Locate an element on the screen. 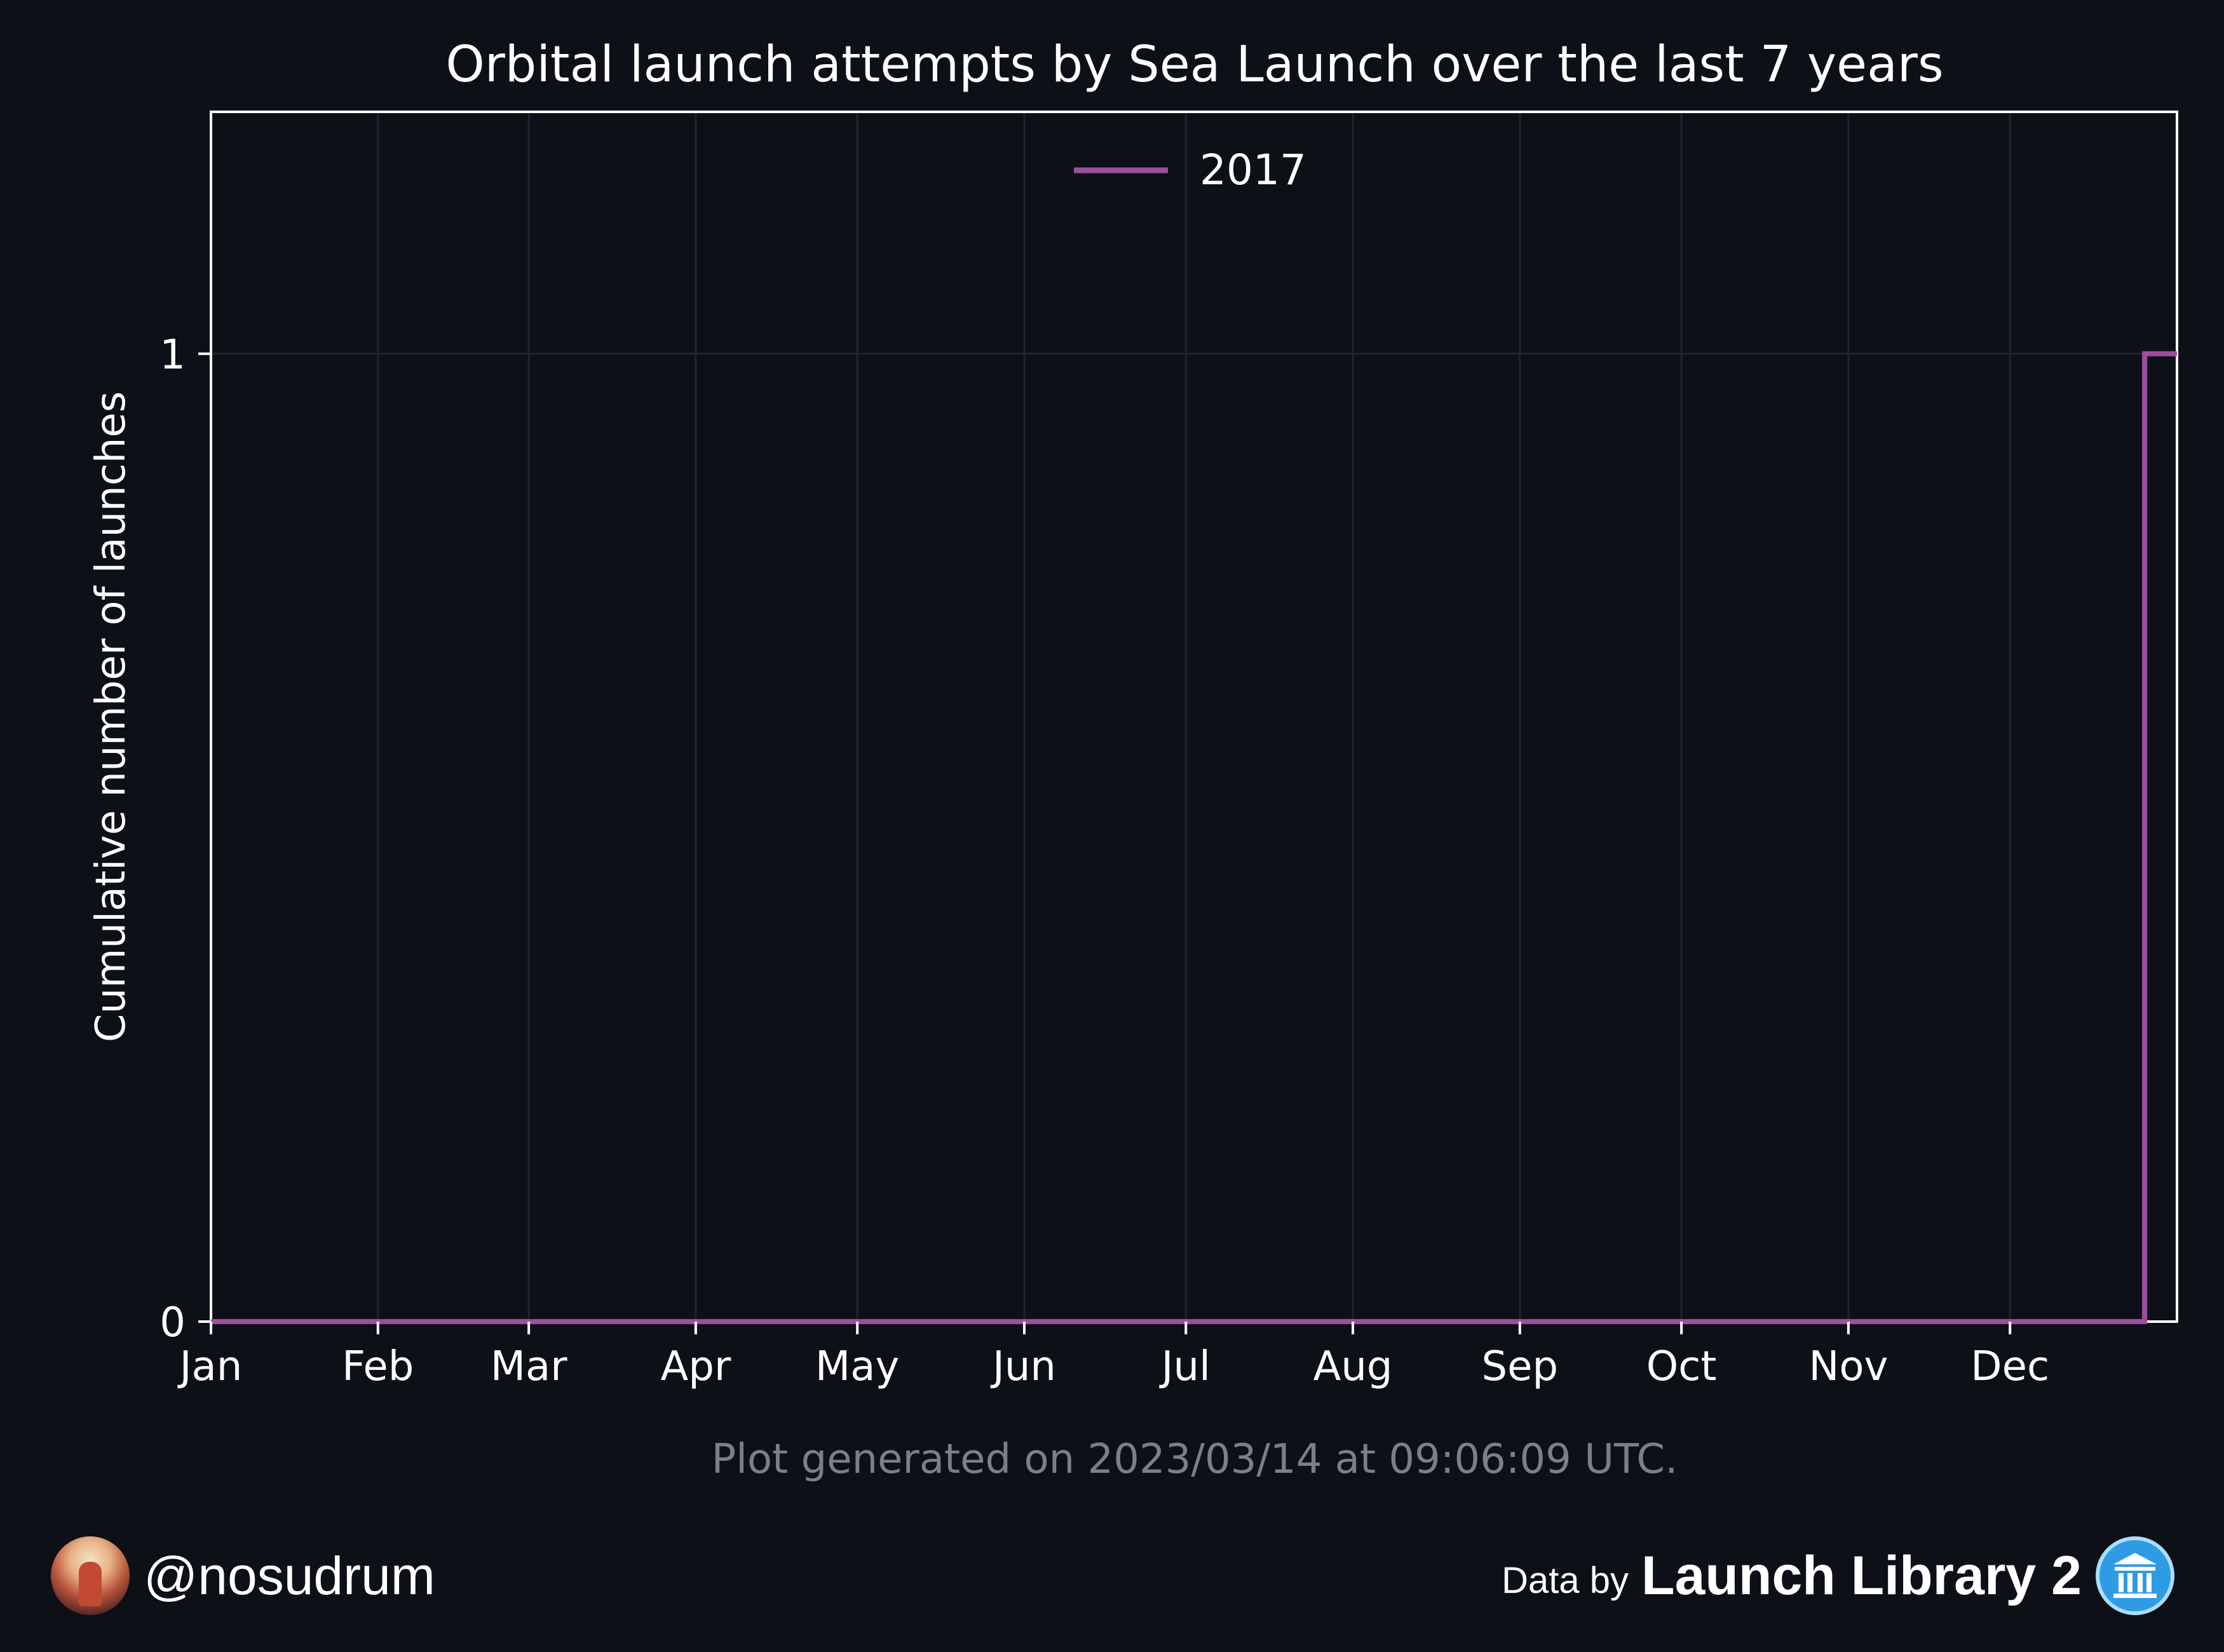 This screenshot has height=1652, width=2224. x-tick-label: Nov is located at coordinates (1848, 1367).